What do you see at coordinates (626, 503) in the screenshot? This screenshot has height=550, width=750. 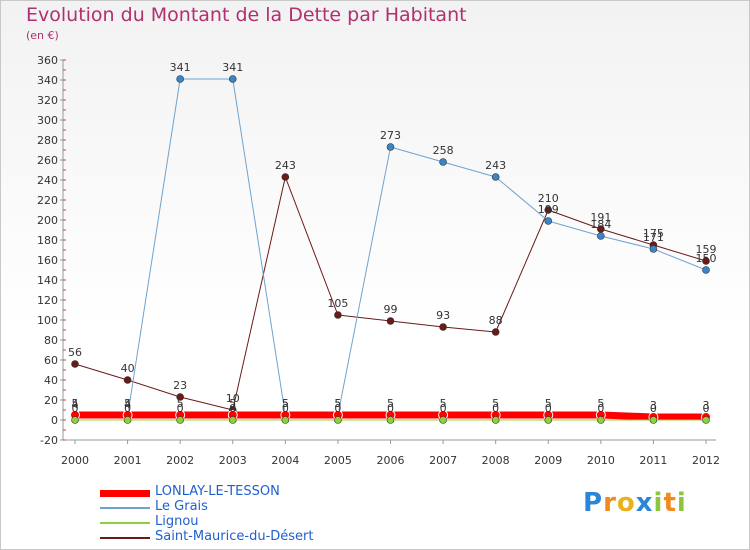 I see `logo-letter: o` at bounding box center [626, 503].